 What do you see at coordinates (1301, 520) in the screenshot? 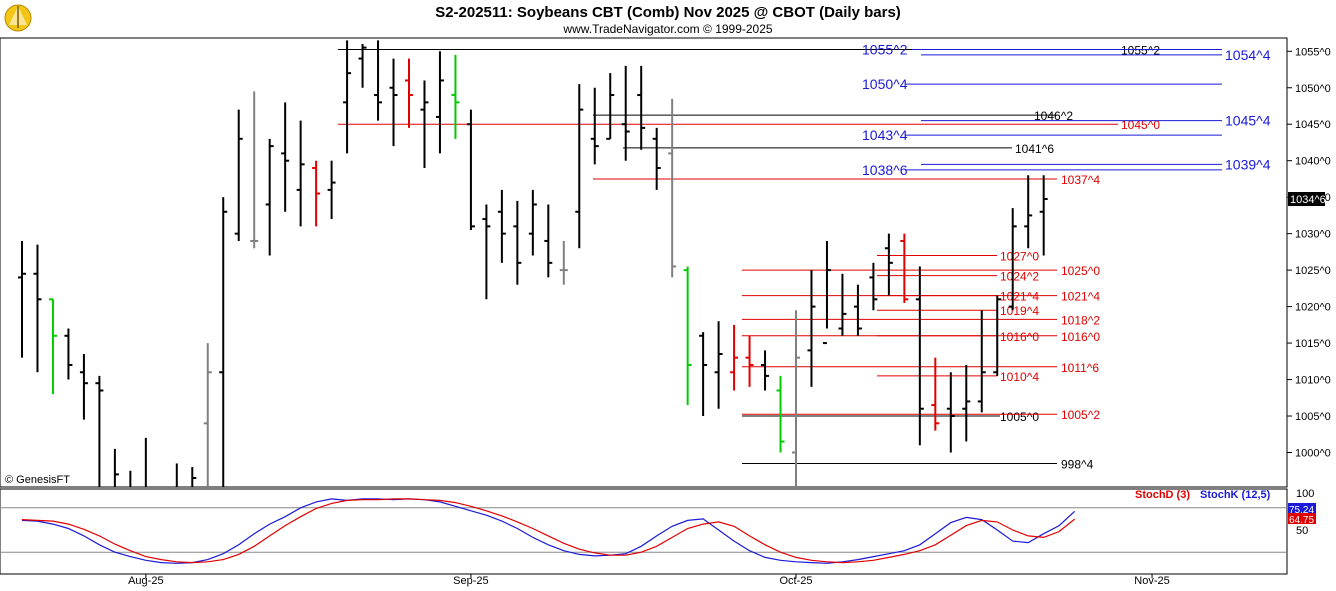
I see `stochastic-value-label: 64.75` at bounding box center [1301, 520].